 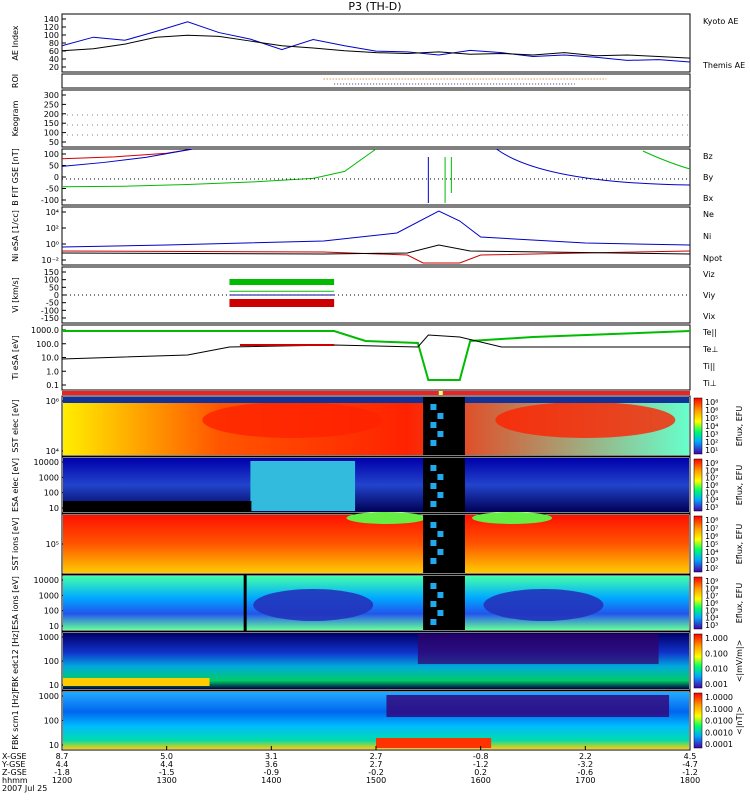 I want to click on colorbar-sst_i, so click(x=698, y=544).